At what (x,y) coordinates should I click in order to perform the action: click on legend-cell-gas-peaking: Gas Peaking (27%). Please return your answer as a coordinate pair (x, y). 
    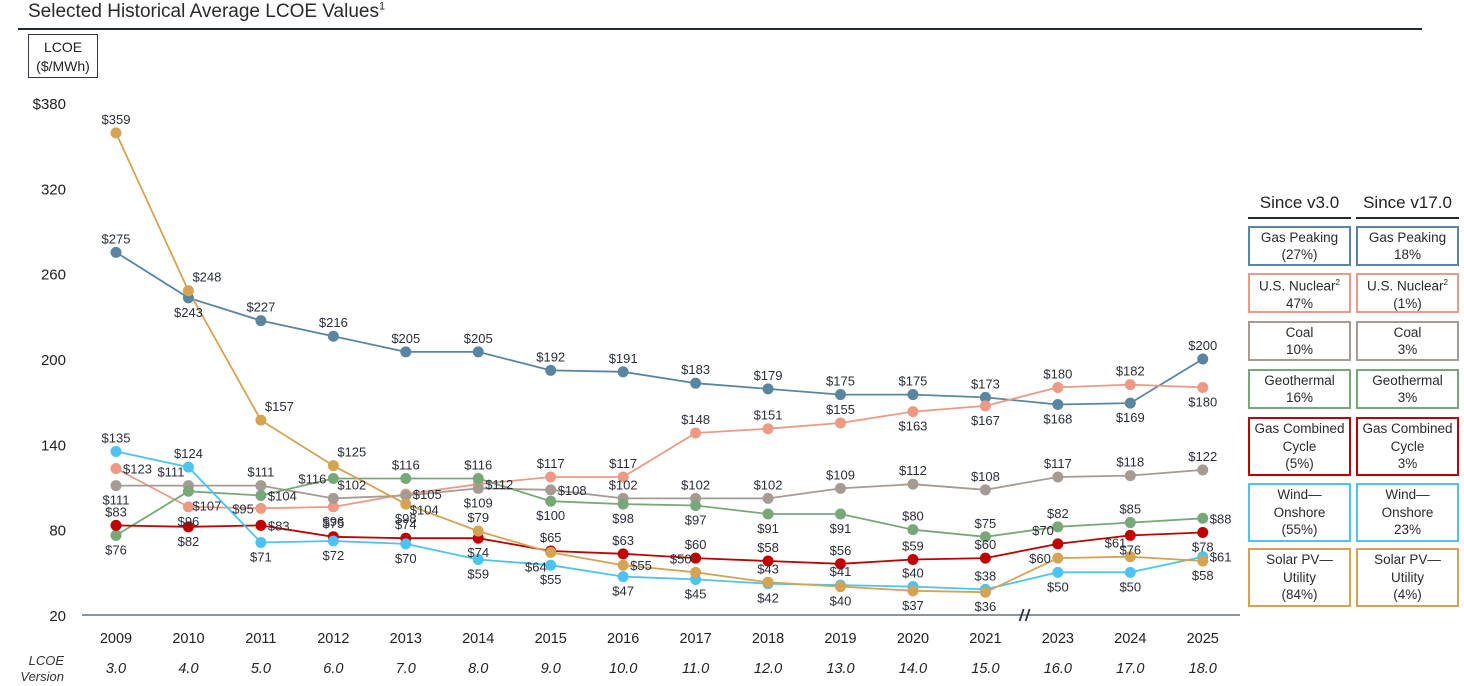
    Looking at the image, I should click on (1299, 246).